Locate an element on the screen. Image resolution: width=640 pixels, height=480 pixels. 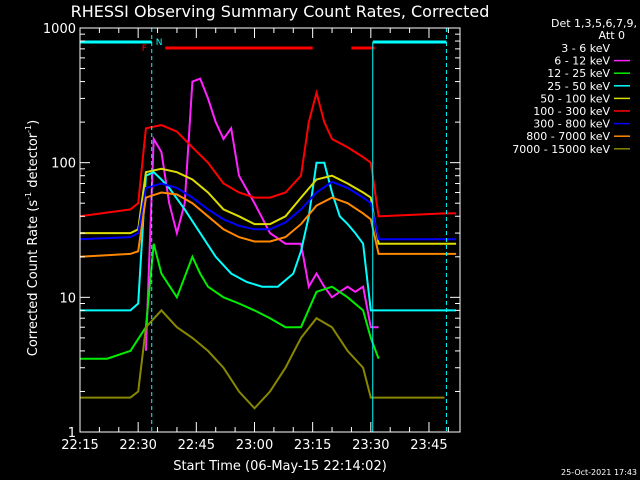
legend-label-6: 300 - 800 keV is located at coordinates (571, 124).